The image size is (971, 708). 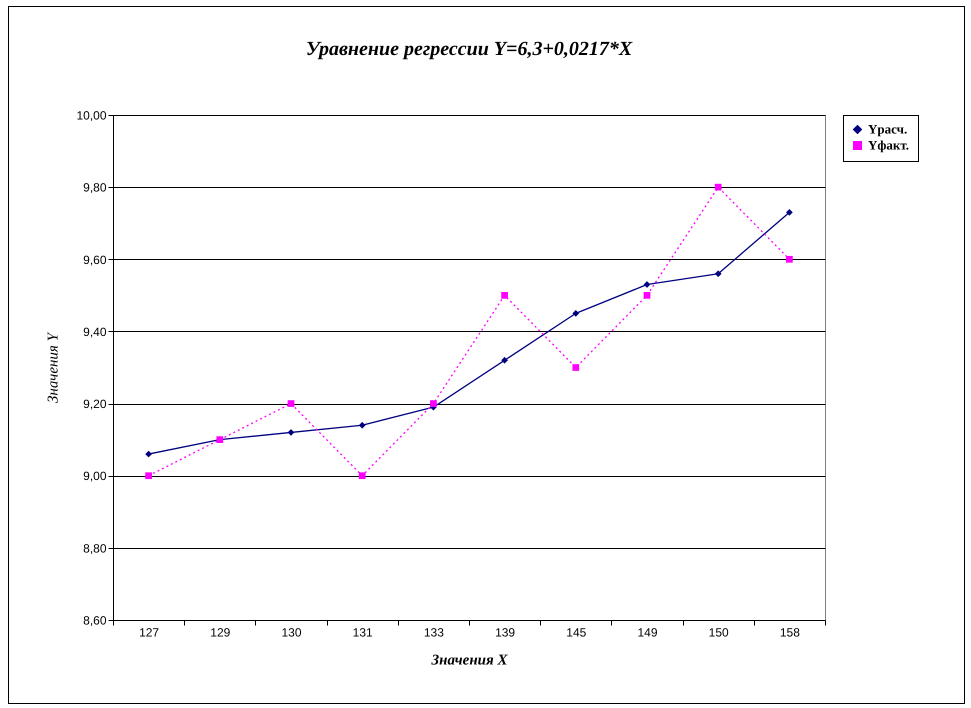 I want to click on x-tick-label: 127, so click(x=149, y=633).